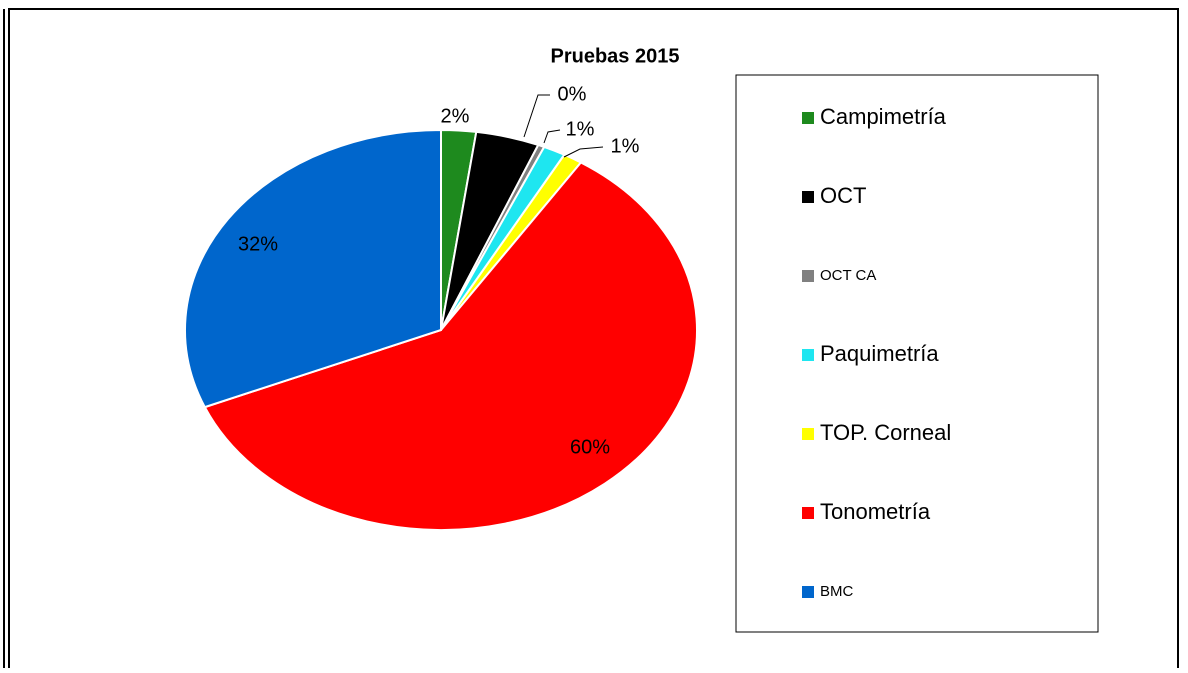 Image resolution: width=1188 pixels, height=673 pixels. Describe the element at coordinates (879, 353) in the screenshot. I see `legend-label: Paquimetría` at that location.